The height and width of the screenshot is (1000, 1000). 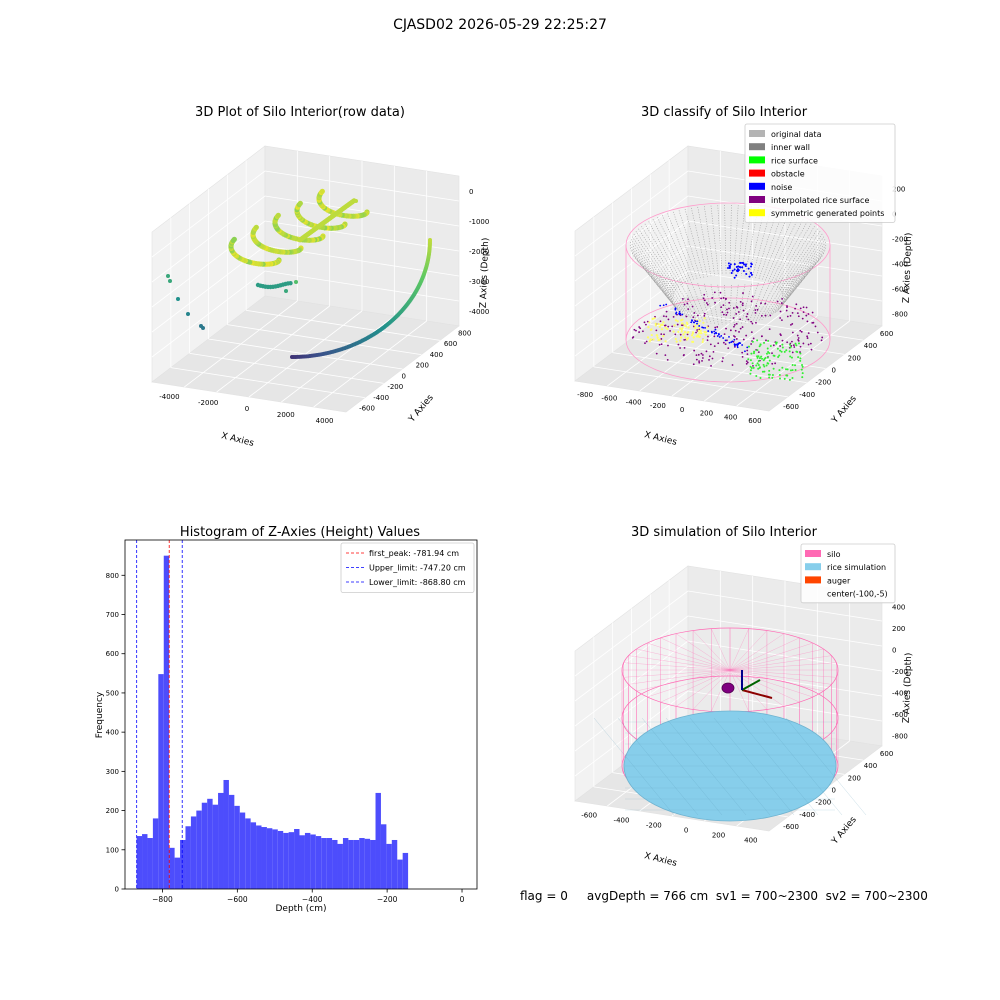 I want to click on y-tick-label: -200, so click(x=823, y=383).